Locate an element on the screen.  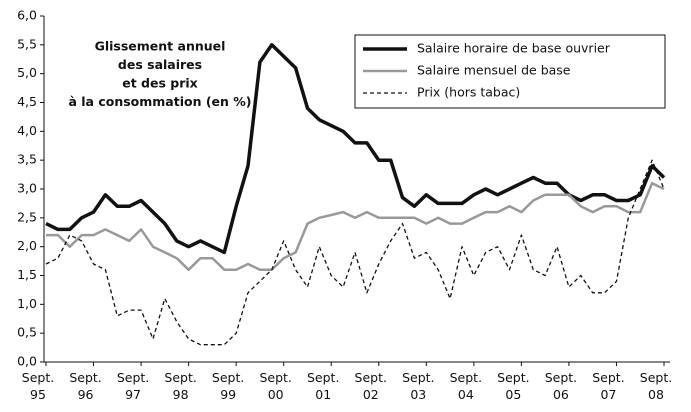
x-tick-label: Sept. 95 is located at coordinates (38, 386).